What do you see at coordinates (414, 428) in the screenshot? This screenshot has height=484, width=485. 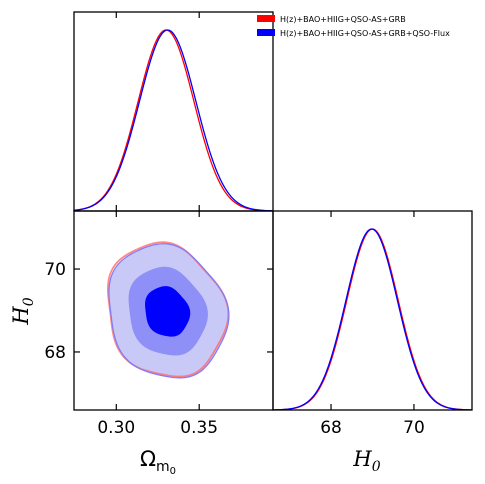 I see `x-tick-label: 70` at bounding box center [414, 428].